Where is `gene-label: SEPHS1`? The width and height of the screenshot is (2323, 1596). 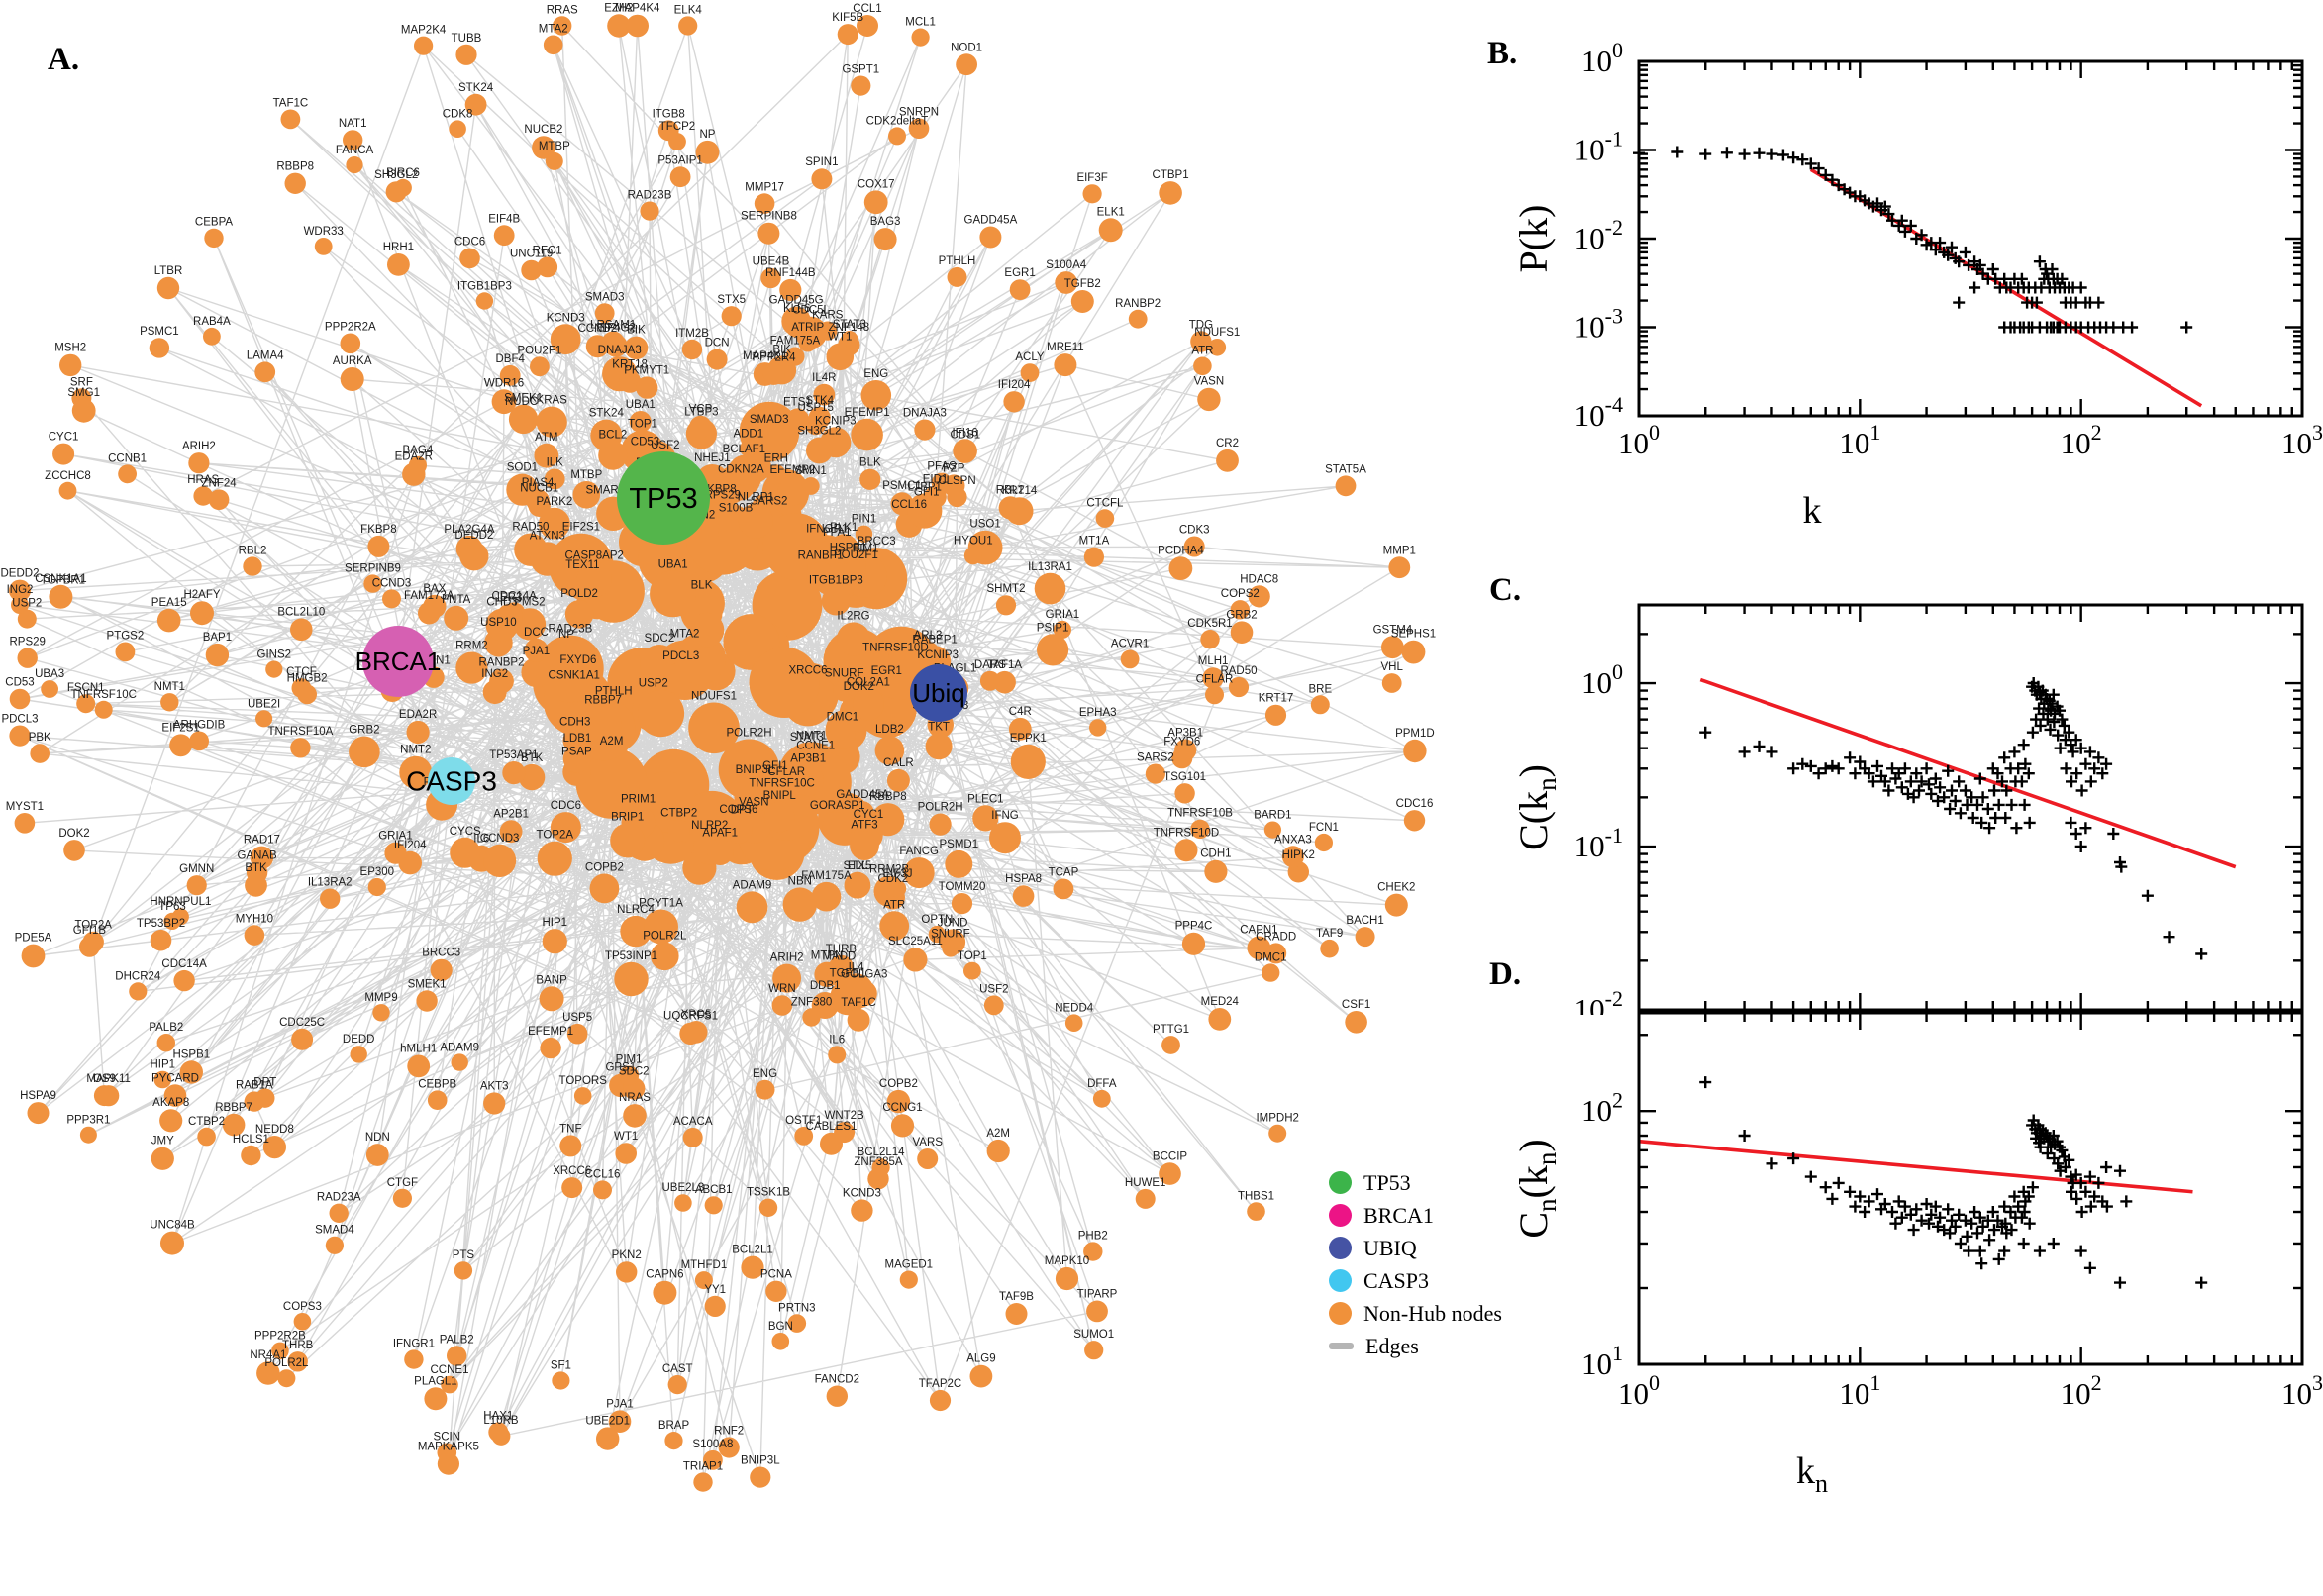 gene-label: SEPHS1 is located at coordinates (1413, 635).